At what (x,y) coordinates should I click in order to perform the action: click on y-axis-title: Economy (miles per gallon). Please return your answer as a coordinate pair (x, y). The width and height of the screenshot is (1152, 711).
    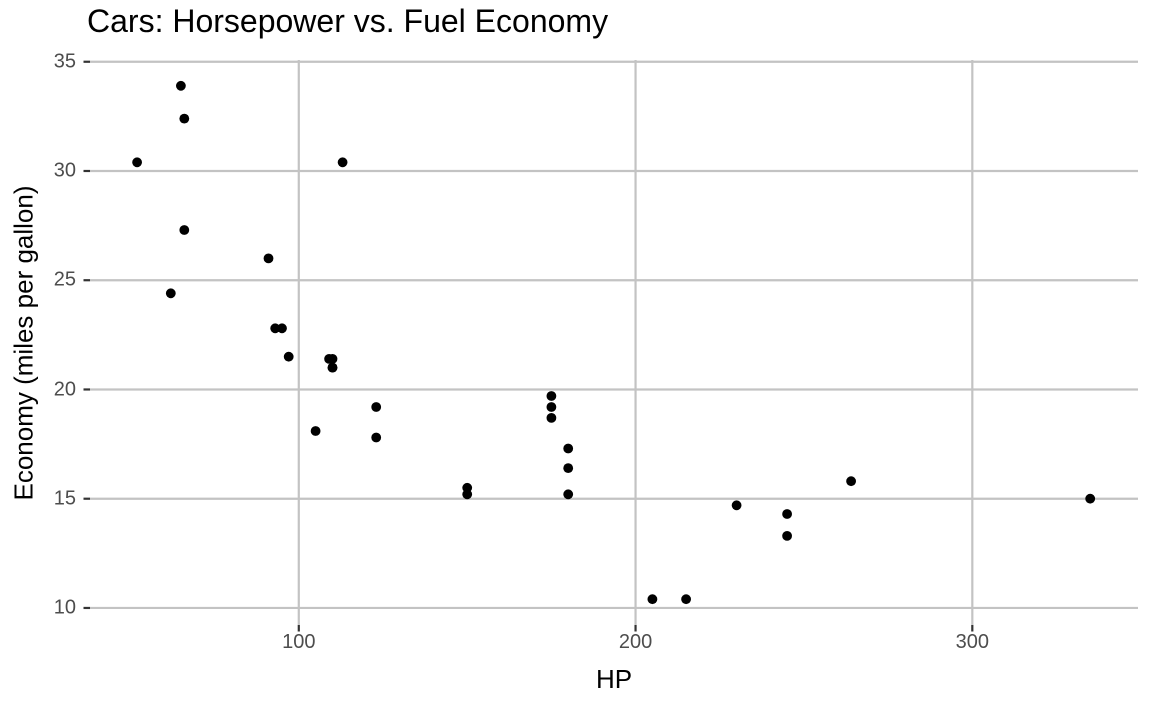
    Looking at the image, I should click on (23, 343).